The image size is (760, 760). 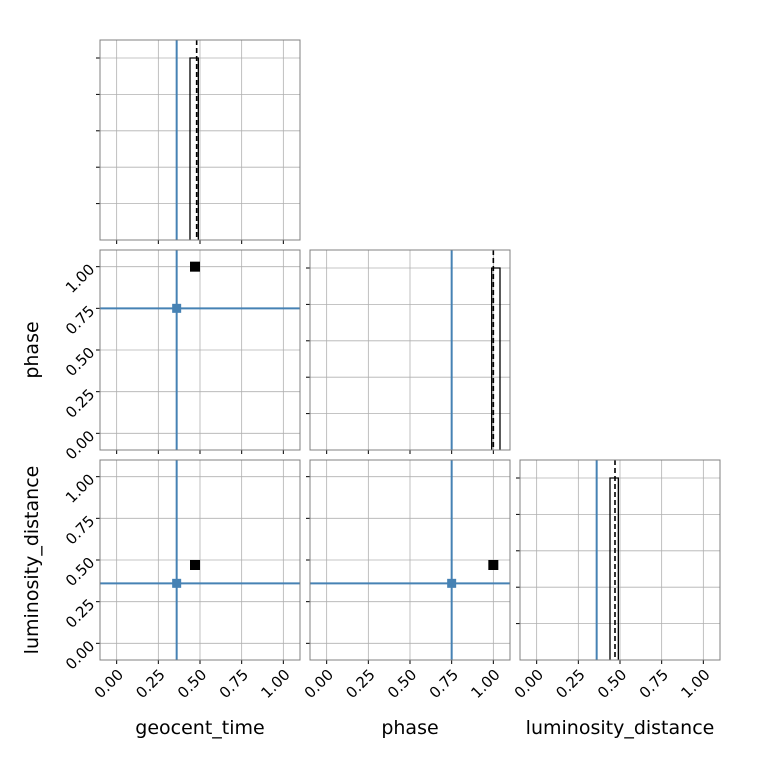 I want to click on histogram-bar-phase, so click(x=496, y=358).